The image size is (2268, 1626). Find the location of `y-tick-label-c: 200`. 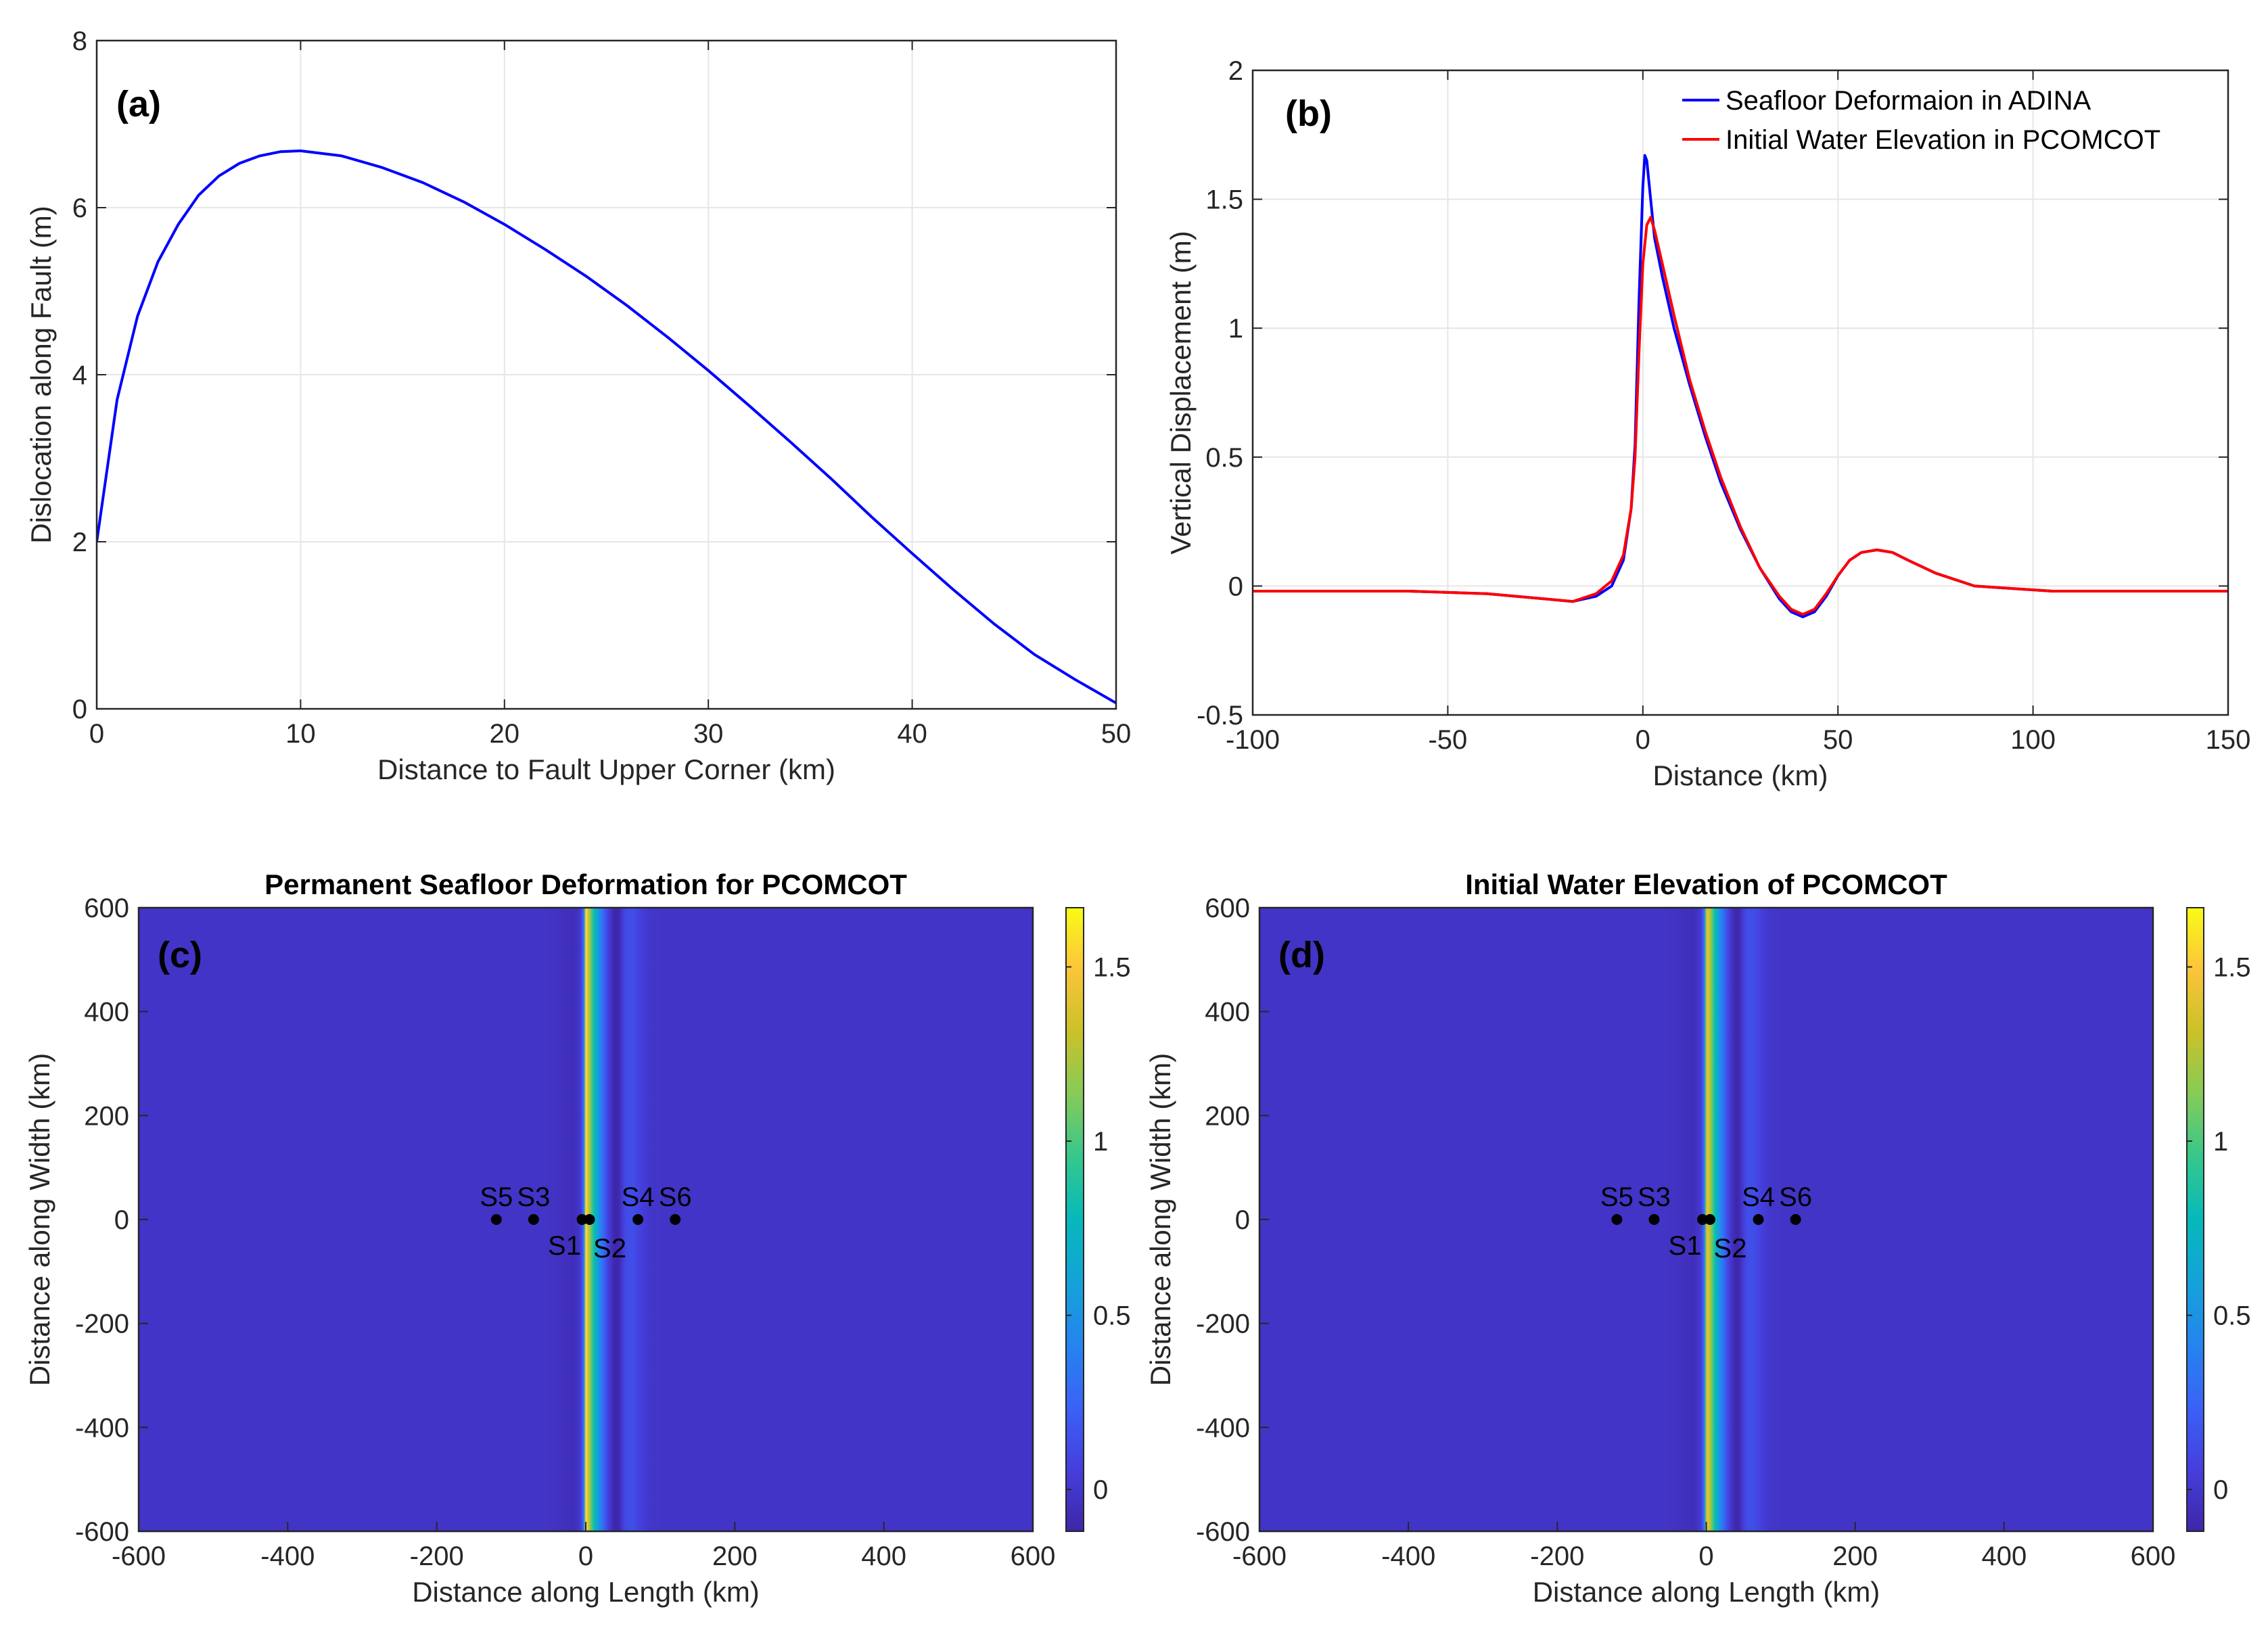

y-tick-label-c: 200 is located at coordinates (106, 1116).